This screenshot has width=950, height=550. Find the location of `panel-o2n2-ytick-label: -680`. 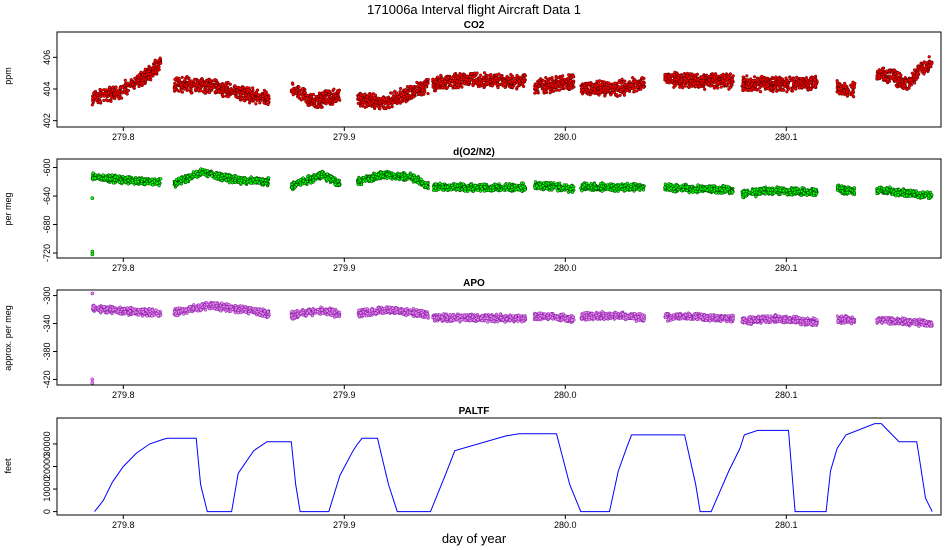

panel-o2n2-ytick-label: -680 is located at coordinates (47, 225).